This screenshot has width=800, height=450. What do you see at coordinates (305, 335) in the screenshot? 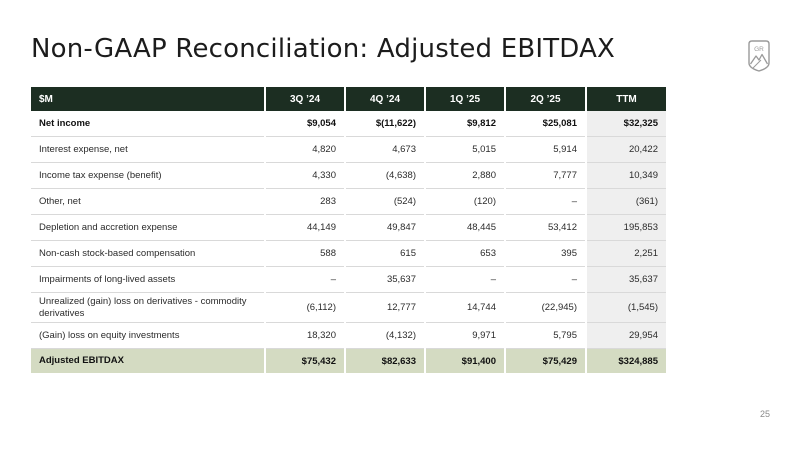
I see `table-cell: 18,320` at bounding box center [305, 335].